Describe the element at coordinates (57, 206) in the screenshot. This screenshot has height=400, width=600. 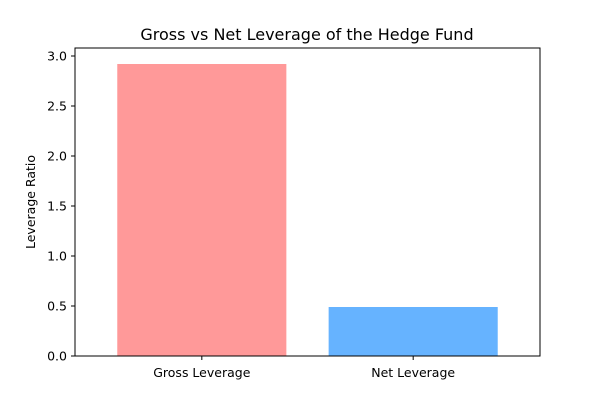
I see `y-tick-label: 1.5` at that location.